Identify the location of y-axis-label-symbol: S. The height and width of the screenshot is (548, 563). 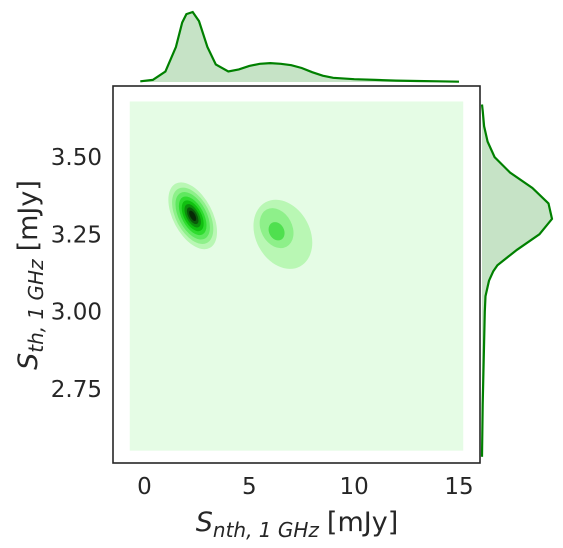
(28, 361).